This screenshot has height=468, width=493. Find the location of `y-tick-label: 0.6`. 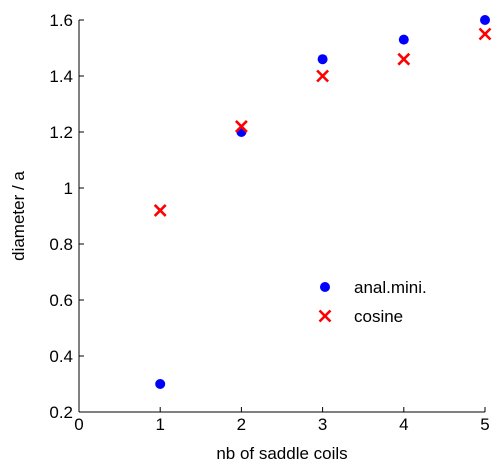

y-tick-label: 0.6 is located at coordinates (61, 300).